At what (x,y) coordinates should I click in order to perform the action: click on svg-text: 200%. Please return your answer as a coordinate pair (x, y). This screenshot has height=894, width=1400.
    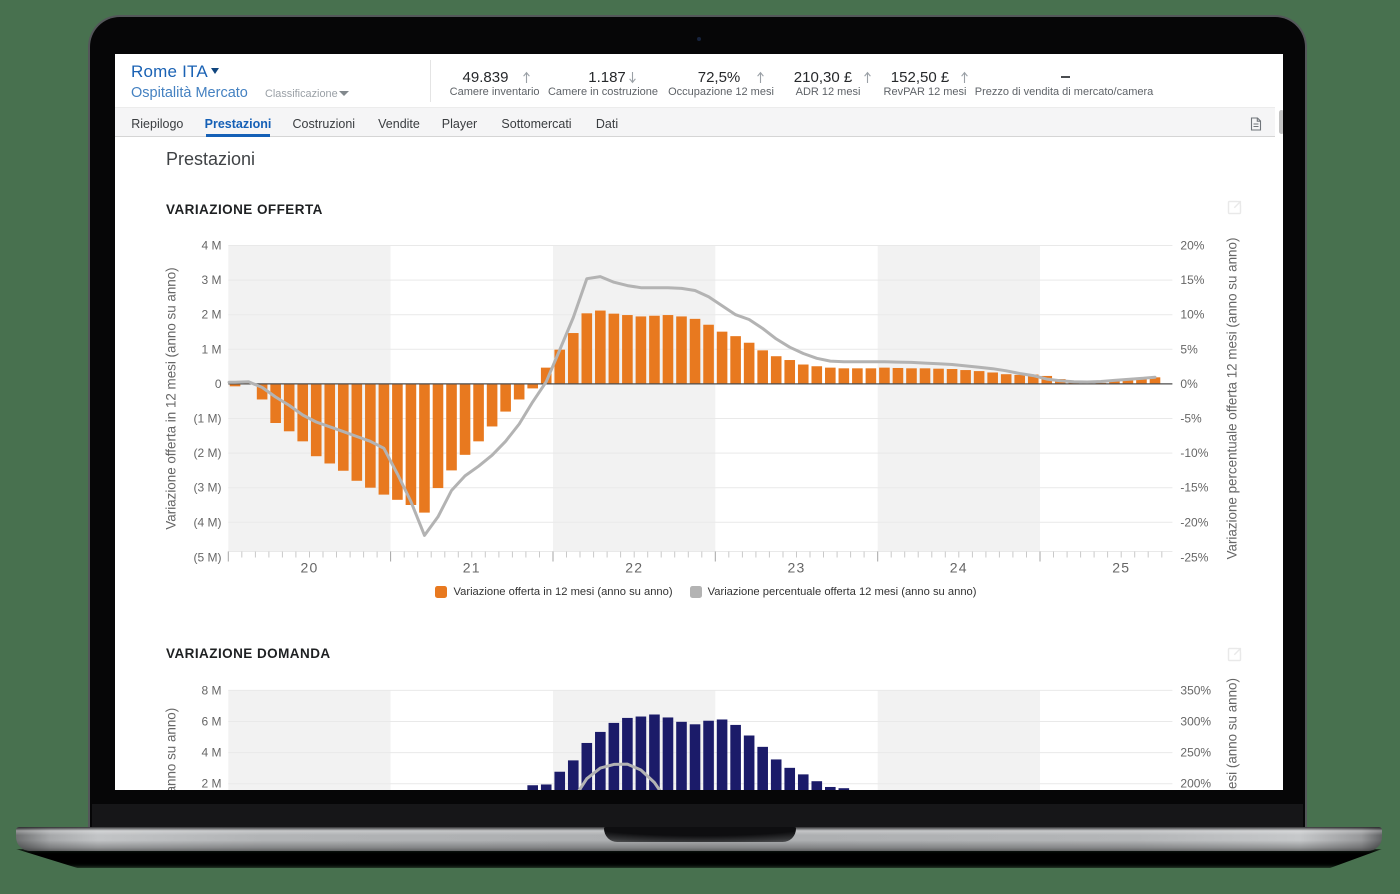
    Looking at the image, I should click on (1195, 783).